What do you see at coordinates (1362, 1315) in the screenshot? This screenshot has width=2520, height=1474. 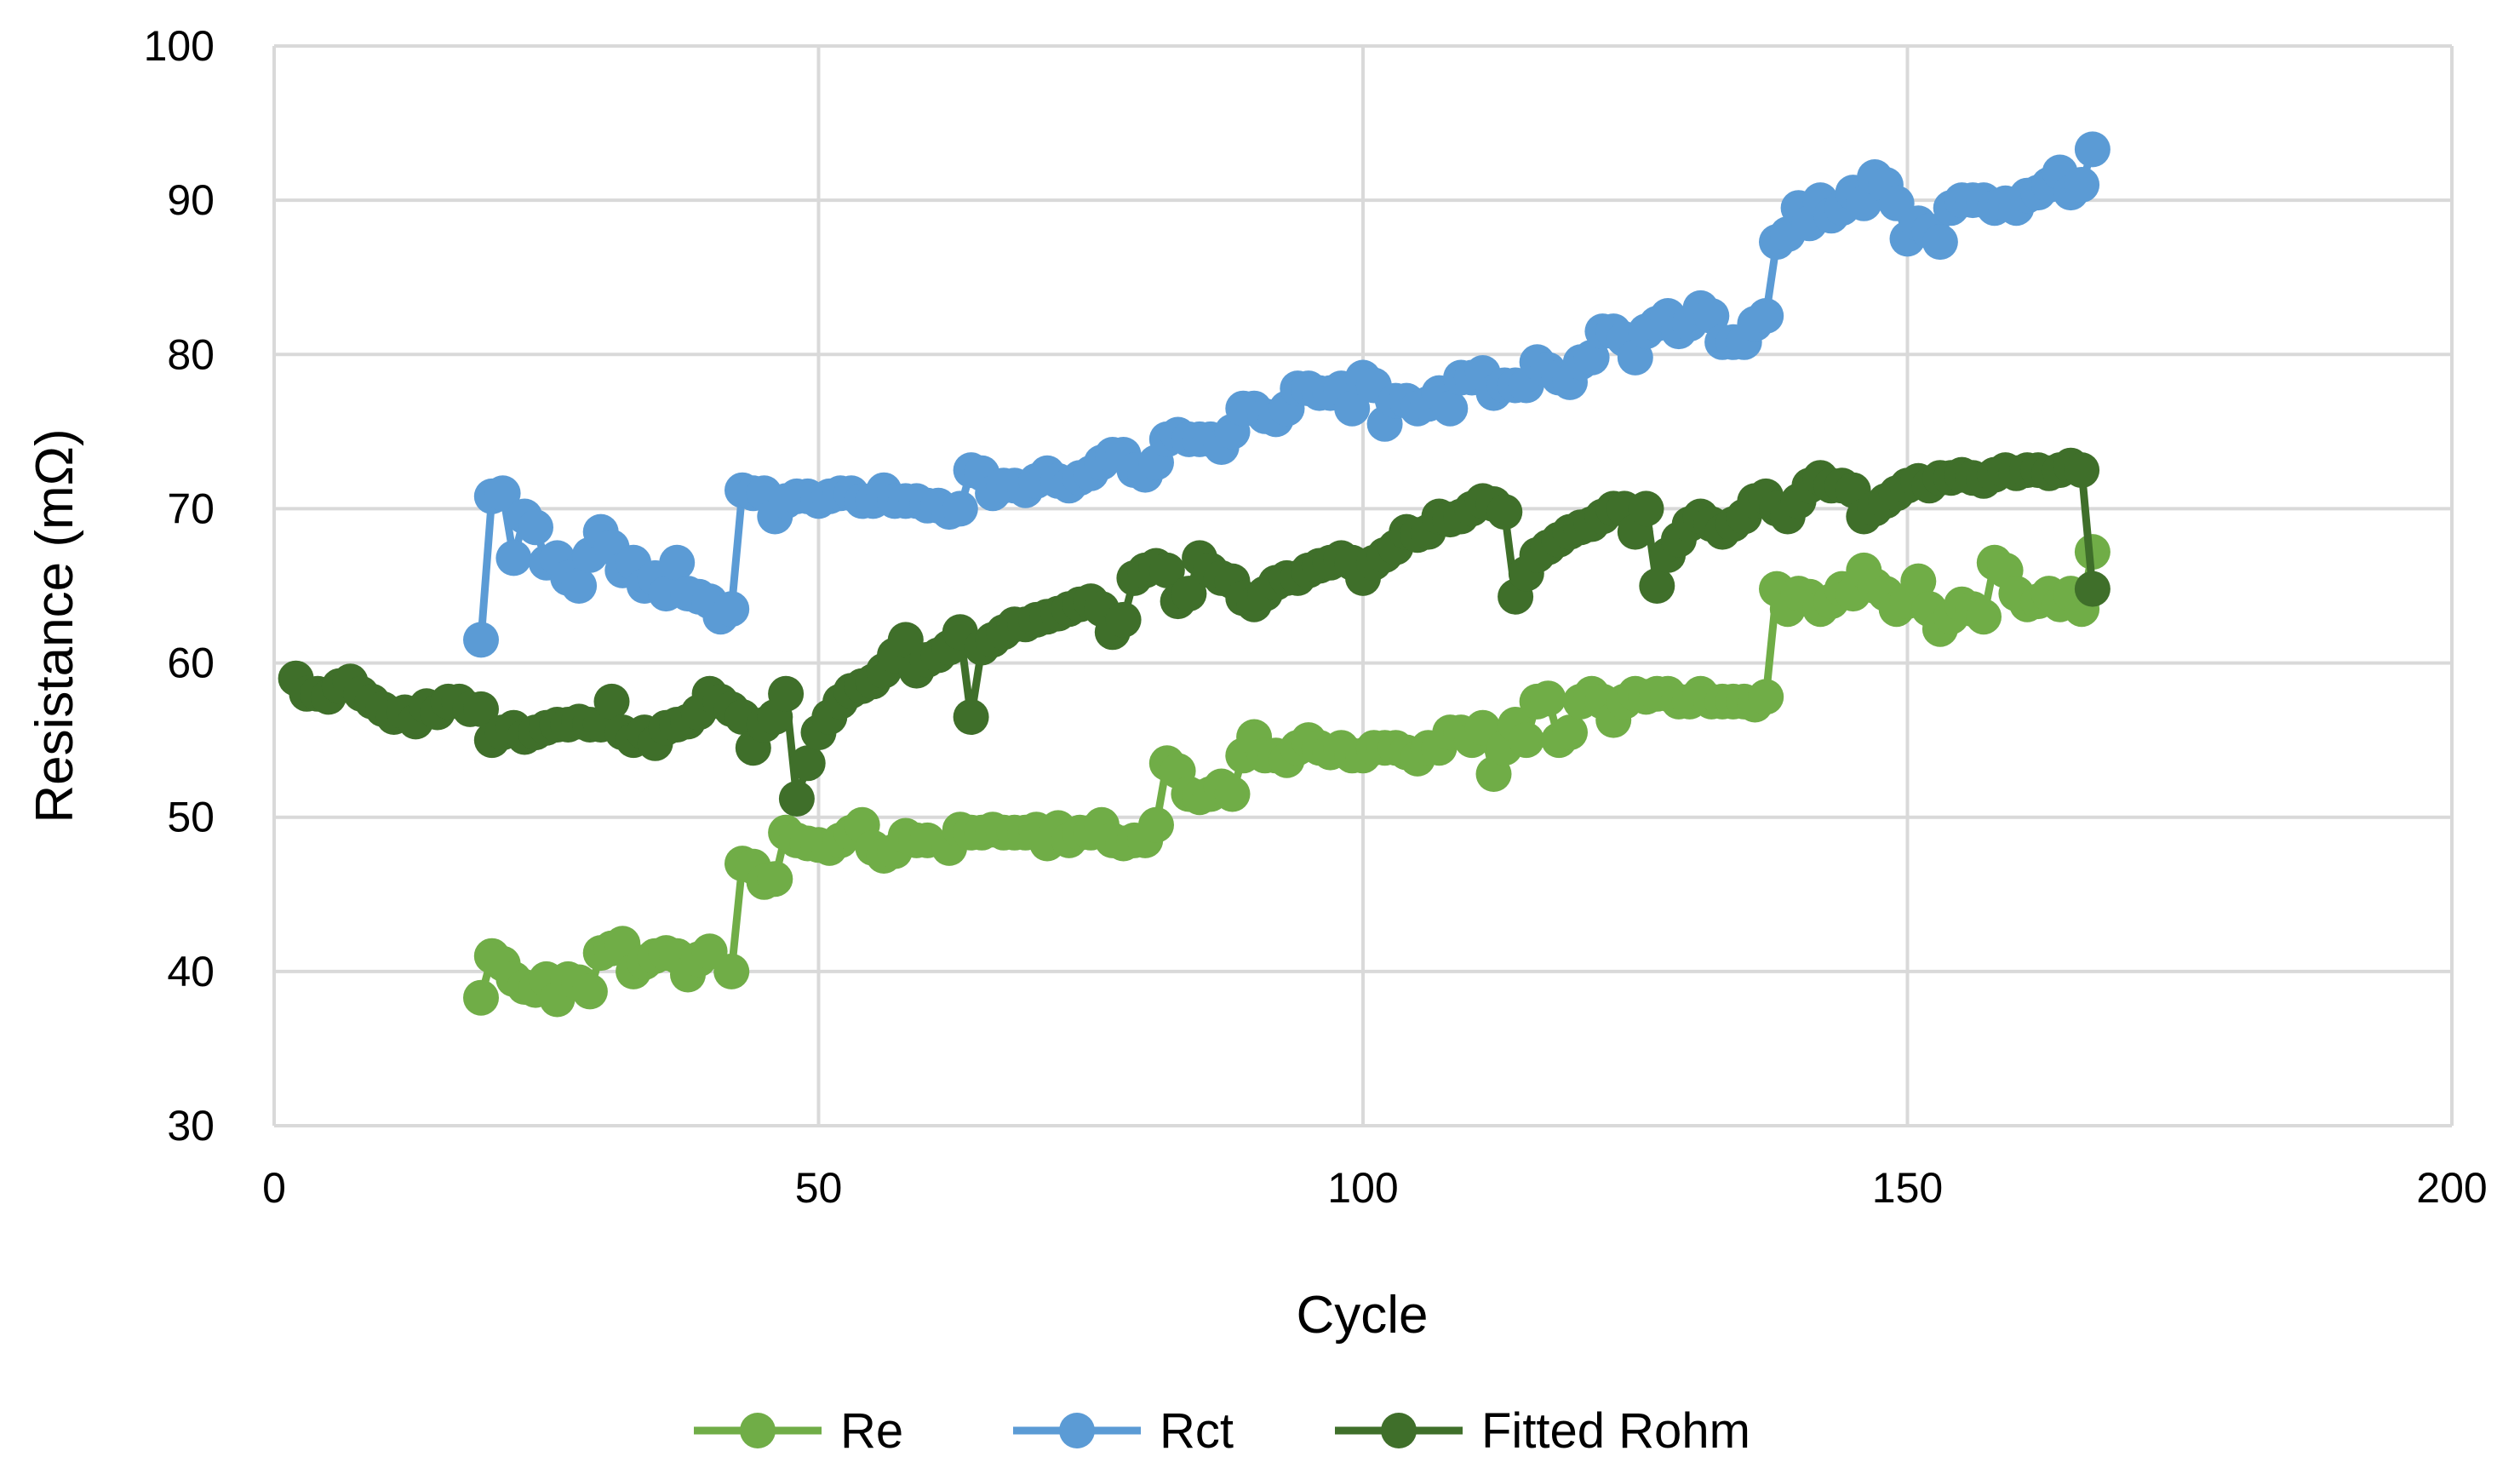 I see `x-axis-label: Cycle` at bounding box center [1362, 1315].